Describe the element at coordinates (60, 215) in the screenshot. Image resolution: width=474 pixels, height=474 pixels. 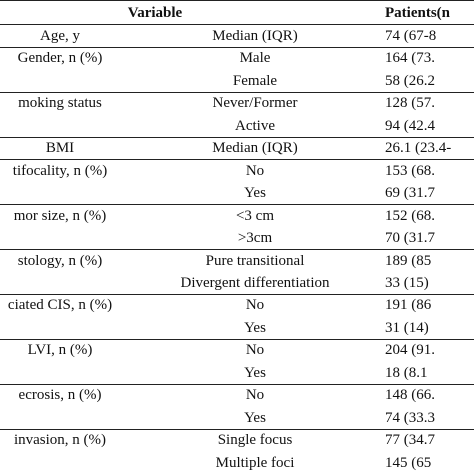
I see `row-variable: mor size, n (%)` at that location.